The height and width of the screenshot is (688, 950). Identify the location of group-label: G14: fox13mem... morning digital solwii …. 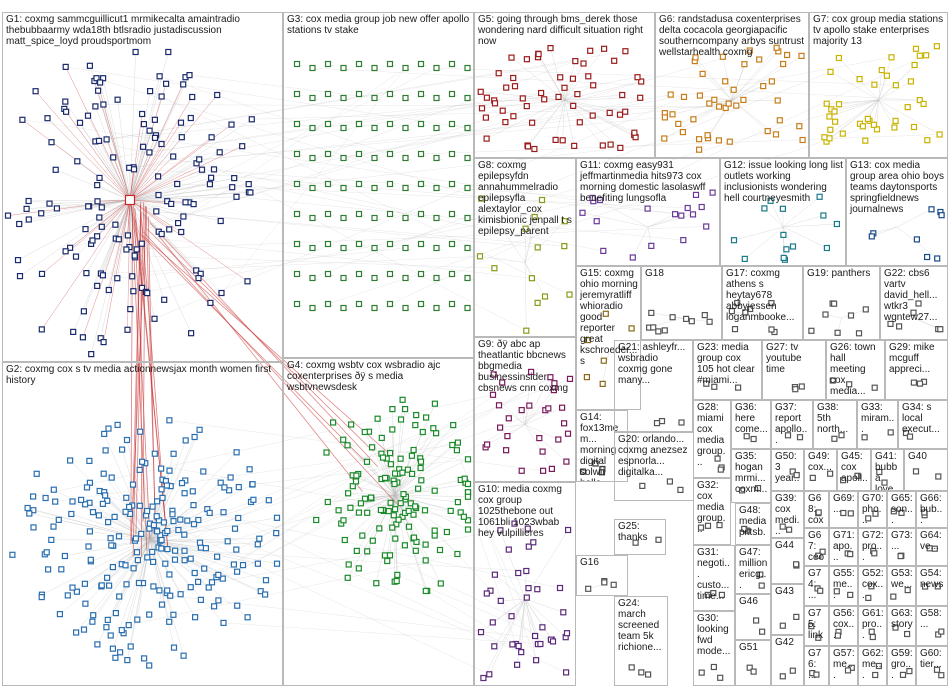
(599, 446).